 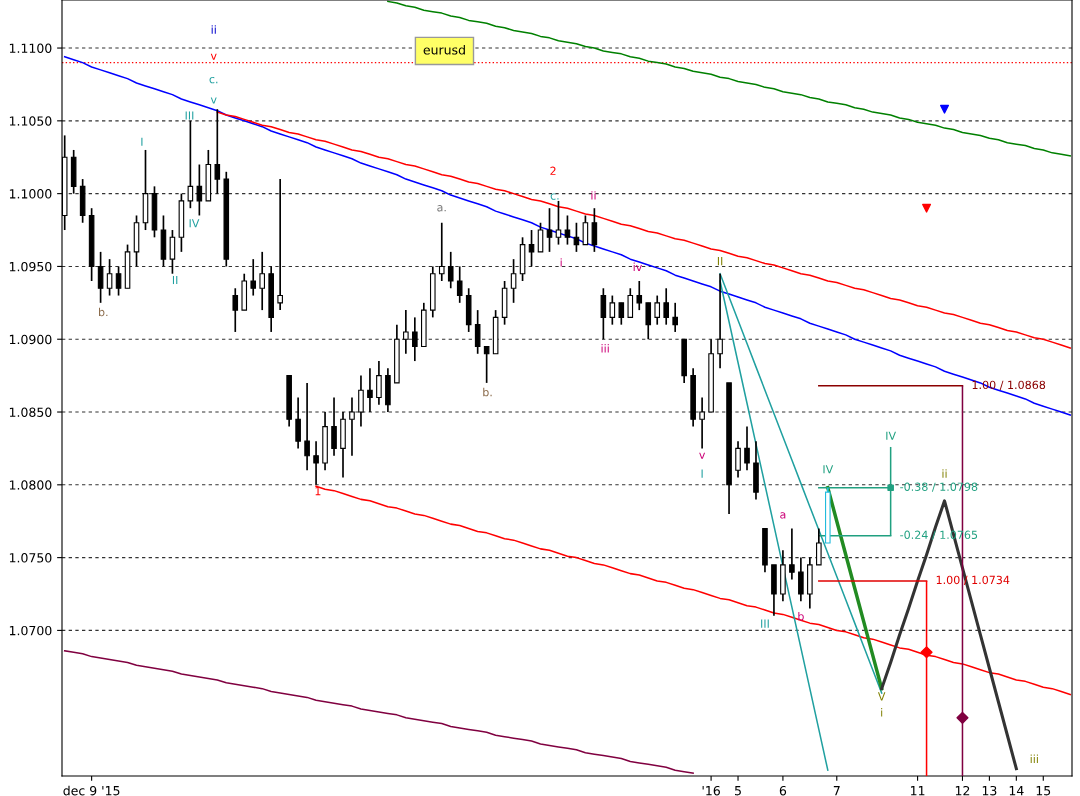 I want to click on annotation: iv, so click(x=637, y=266).